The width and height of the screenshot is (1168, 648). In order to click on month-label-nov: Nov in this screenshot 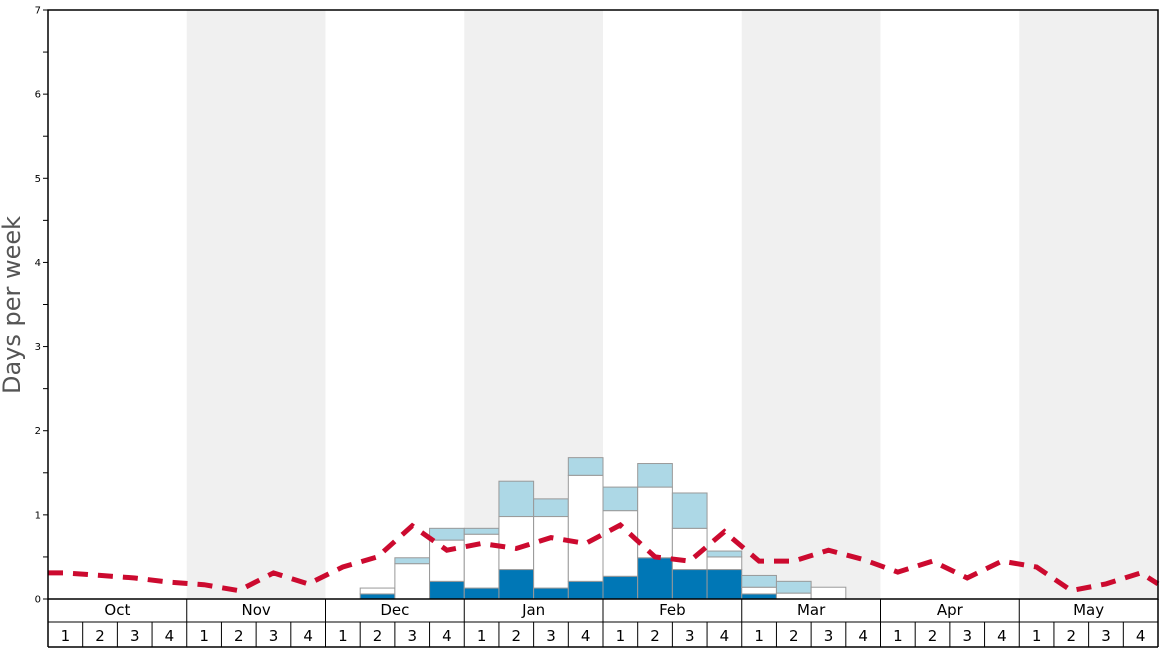, I will do `click(255, 610)`.